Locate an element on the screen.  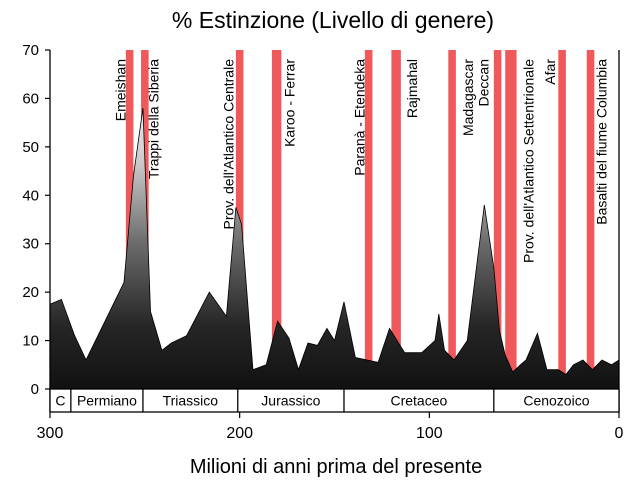
period-label: Jurassico is located at coordinates (290, 401).